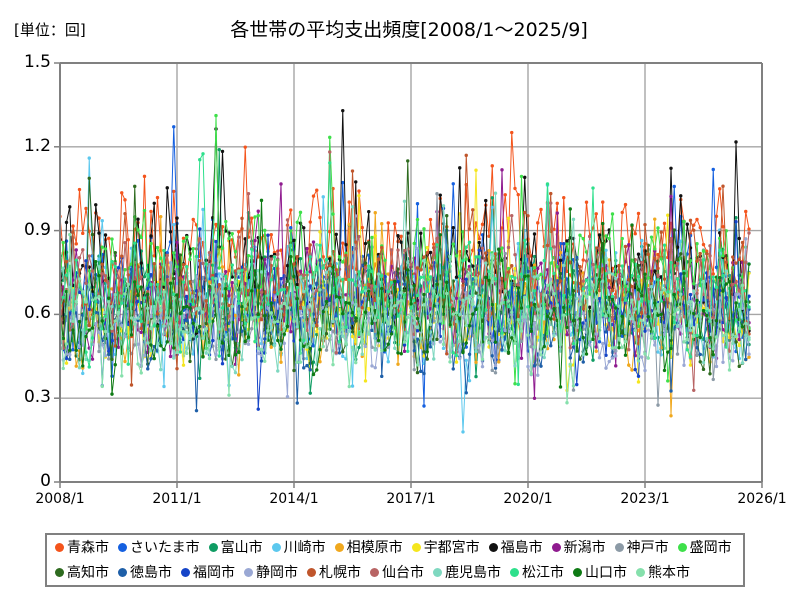 Image resolution: width=800 pixels, height=600 pixels. Describe the element at coordinates (37, 313) in the screenshot. I see `y-axis-tick-label: 0.6` at that location.